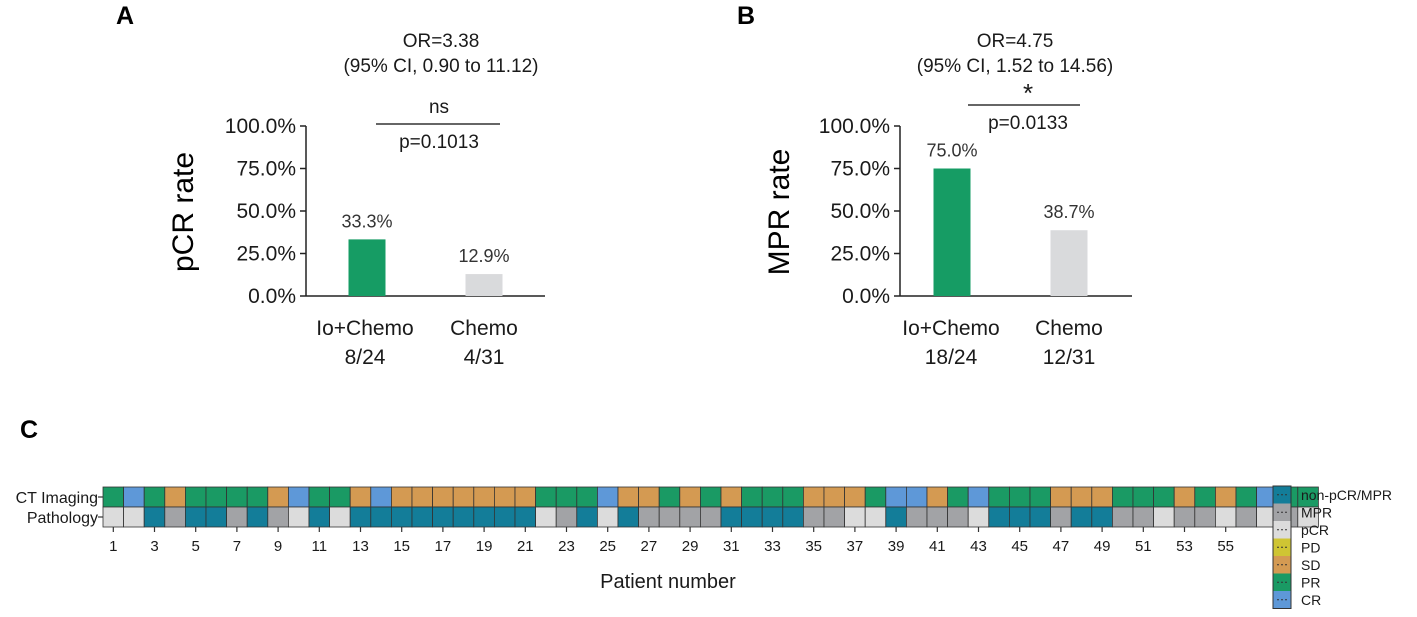  Describe the element at coordinates (1015, 66) in the screenshot. I see `panel-b-ci: (95% CI, 1.52 to 14.56)` at that location.